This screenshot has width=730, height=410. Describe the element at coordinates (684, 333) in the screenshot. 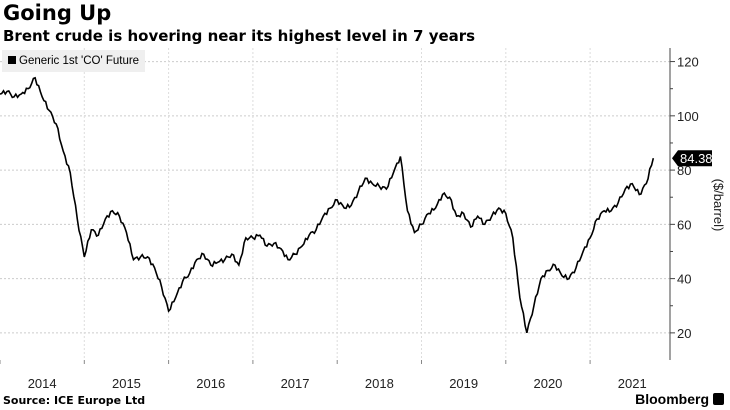

I see `y-tick-label: 20` at that location.